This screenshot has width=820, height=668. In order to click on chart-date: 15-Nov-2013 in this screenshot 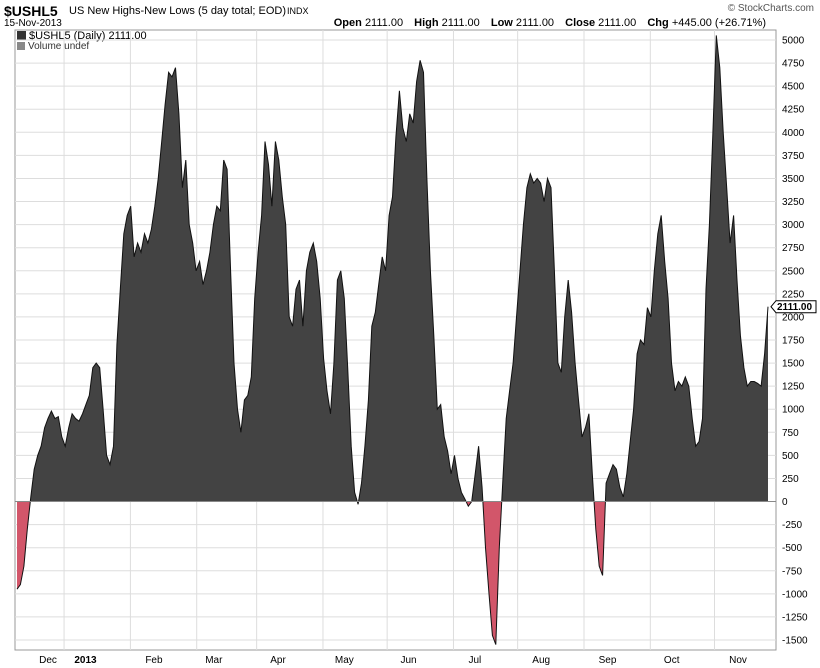, I will do `click(33, 23)`.